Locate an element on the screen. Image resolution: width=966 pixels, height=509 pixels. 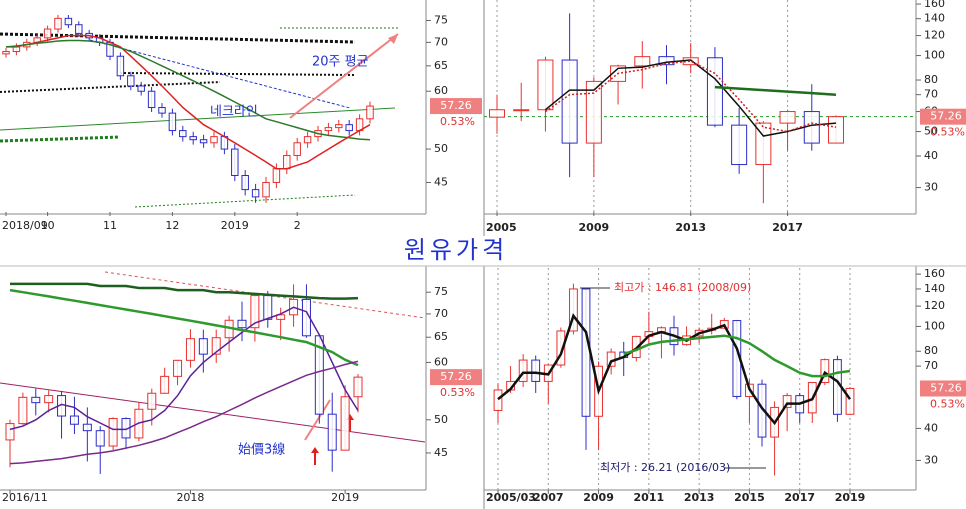
arrow is located at coordinates (344, 76).